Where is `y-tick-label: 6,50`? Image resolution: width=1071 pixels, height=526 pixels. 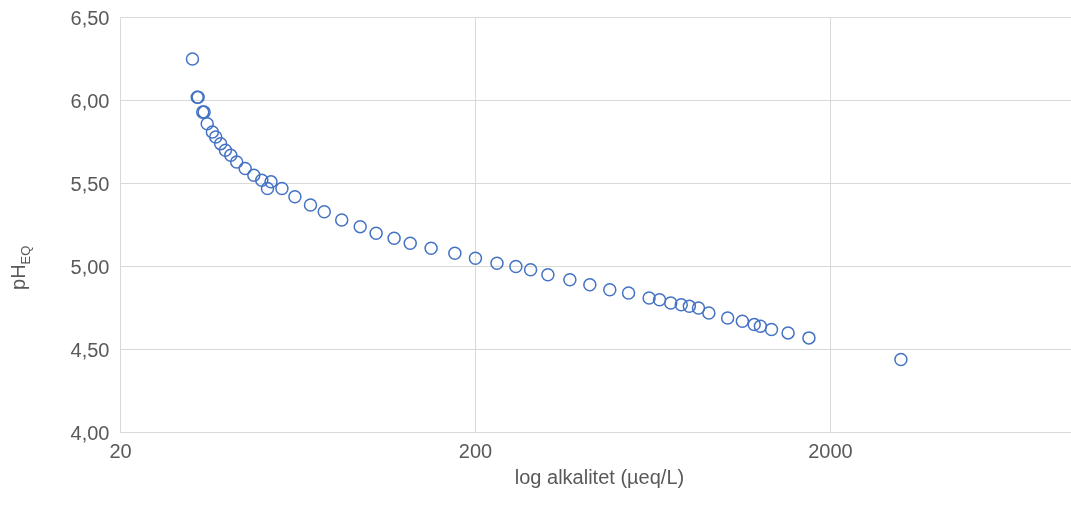
y-tick-label: 6,50 is located at coordinates (90, 17).